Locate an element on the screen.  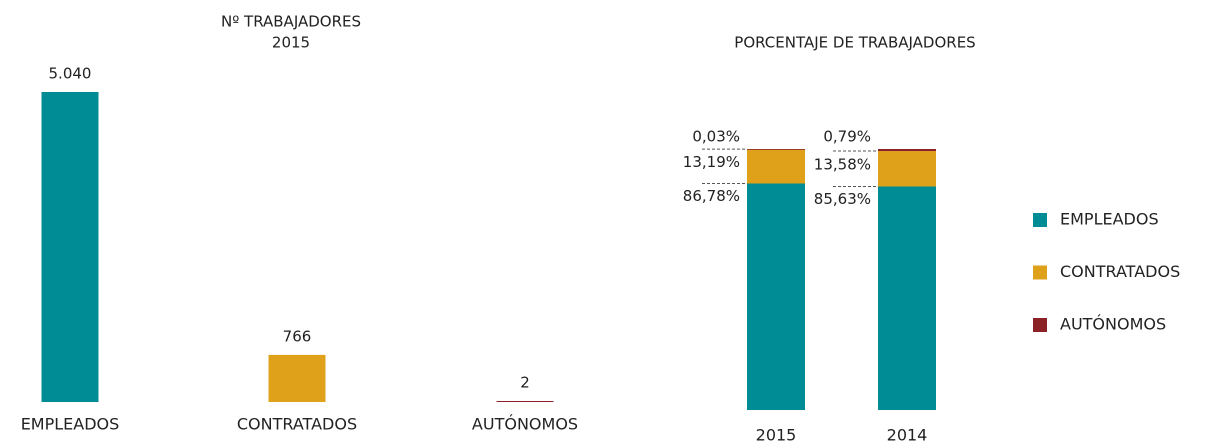
data-label: 86,78% is located at coordinates (711, 196).